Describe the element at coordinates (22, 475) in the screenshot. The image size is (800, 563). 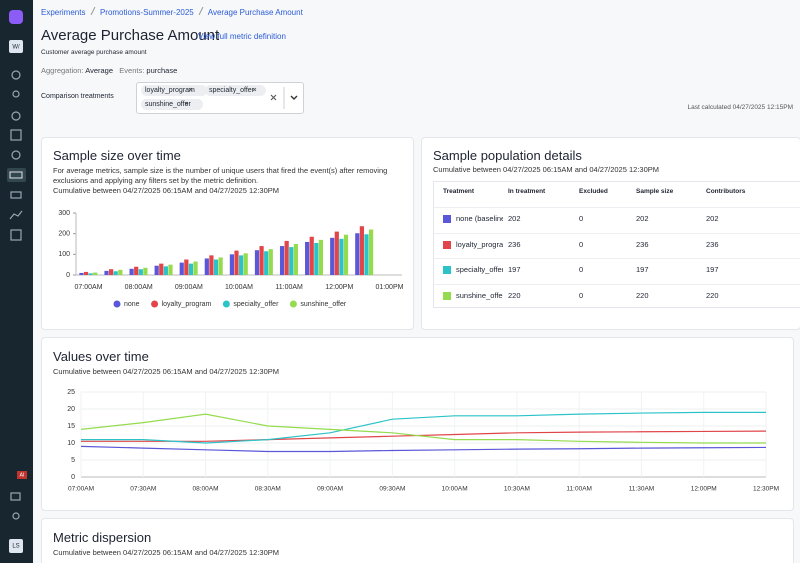
I see `ai-badge: AI` at that location.